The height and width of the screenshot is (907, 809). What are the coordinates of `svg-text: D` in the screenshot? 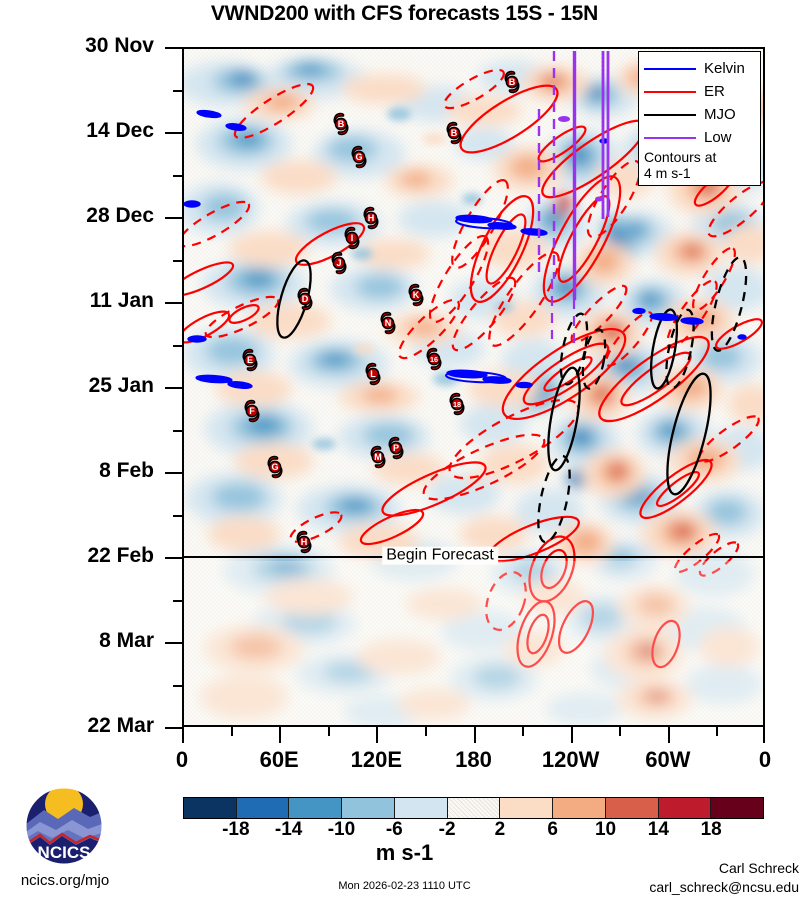 It's located at (305, 299).